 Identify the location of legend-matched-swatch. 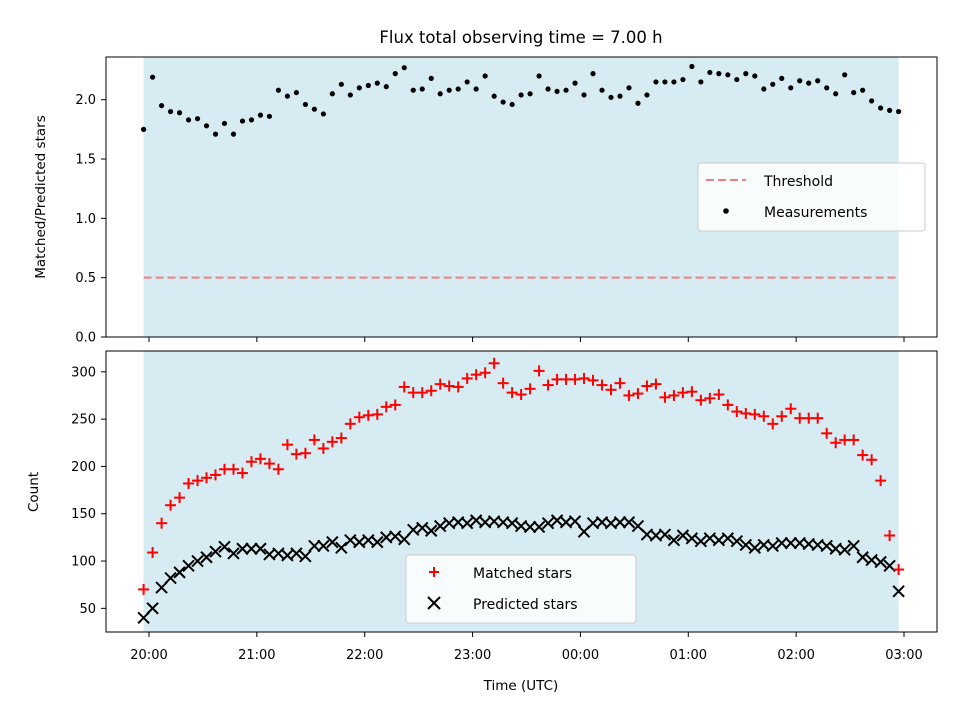
(434, 572).